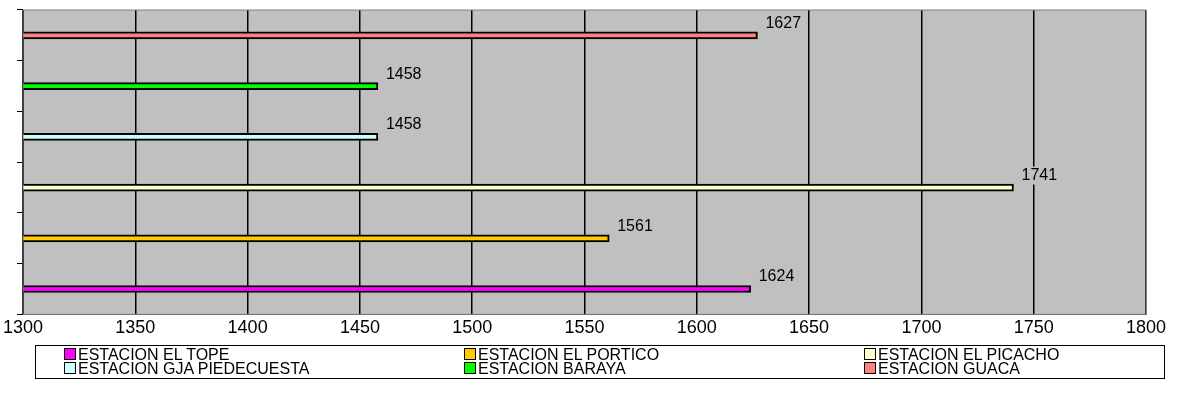  What do you see at coordinates (1033, 327) in the screenshot?
I see `x-tick-label: 1750` at bounding box center [1033, 327].